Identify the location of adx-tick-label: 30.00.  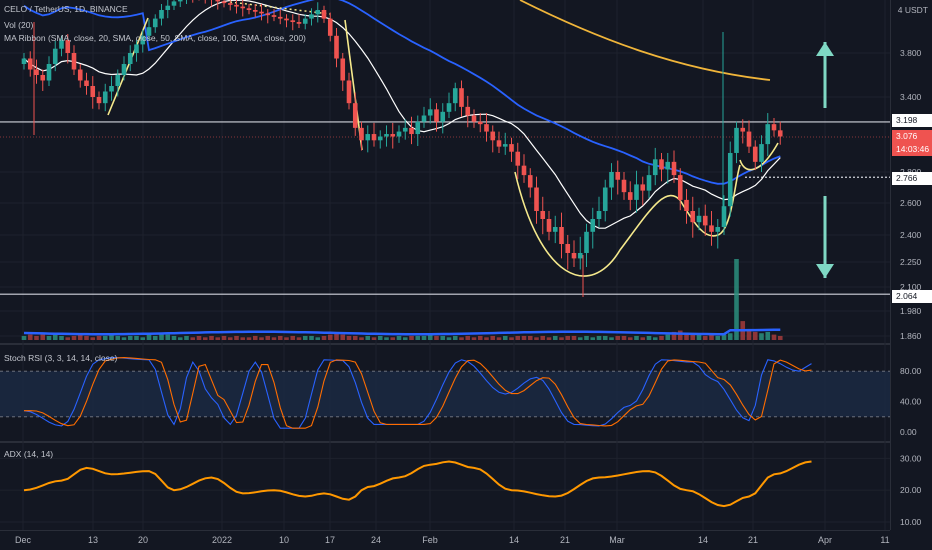
(911, 458).